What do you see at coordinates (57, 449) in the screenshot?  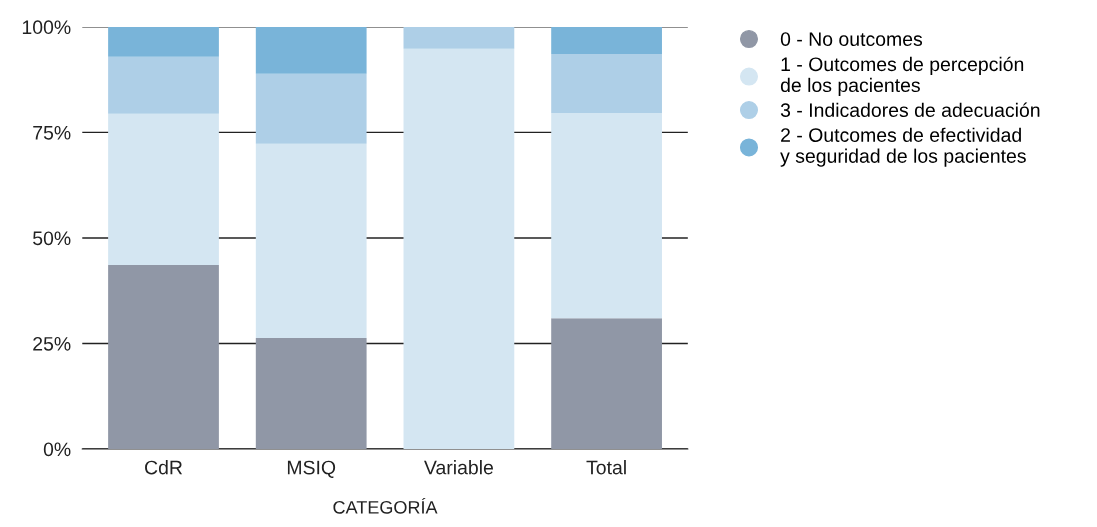 I see `y-tick-label: 0%` at bounding box center [57, 449].